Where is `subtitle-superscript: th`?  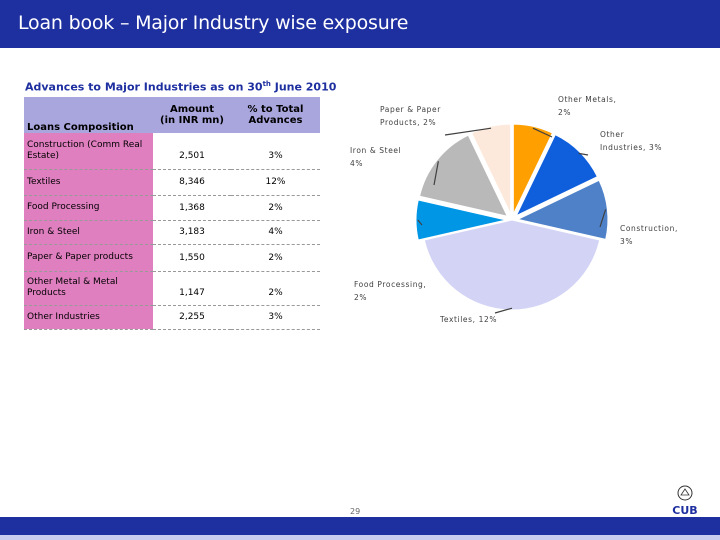 subtitle-superscript: th is located at coordinates (266, 84).